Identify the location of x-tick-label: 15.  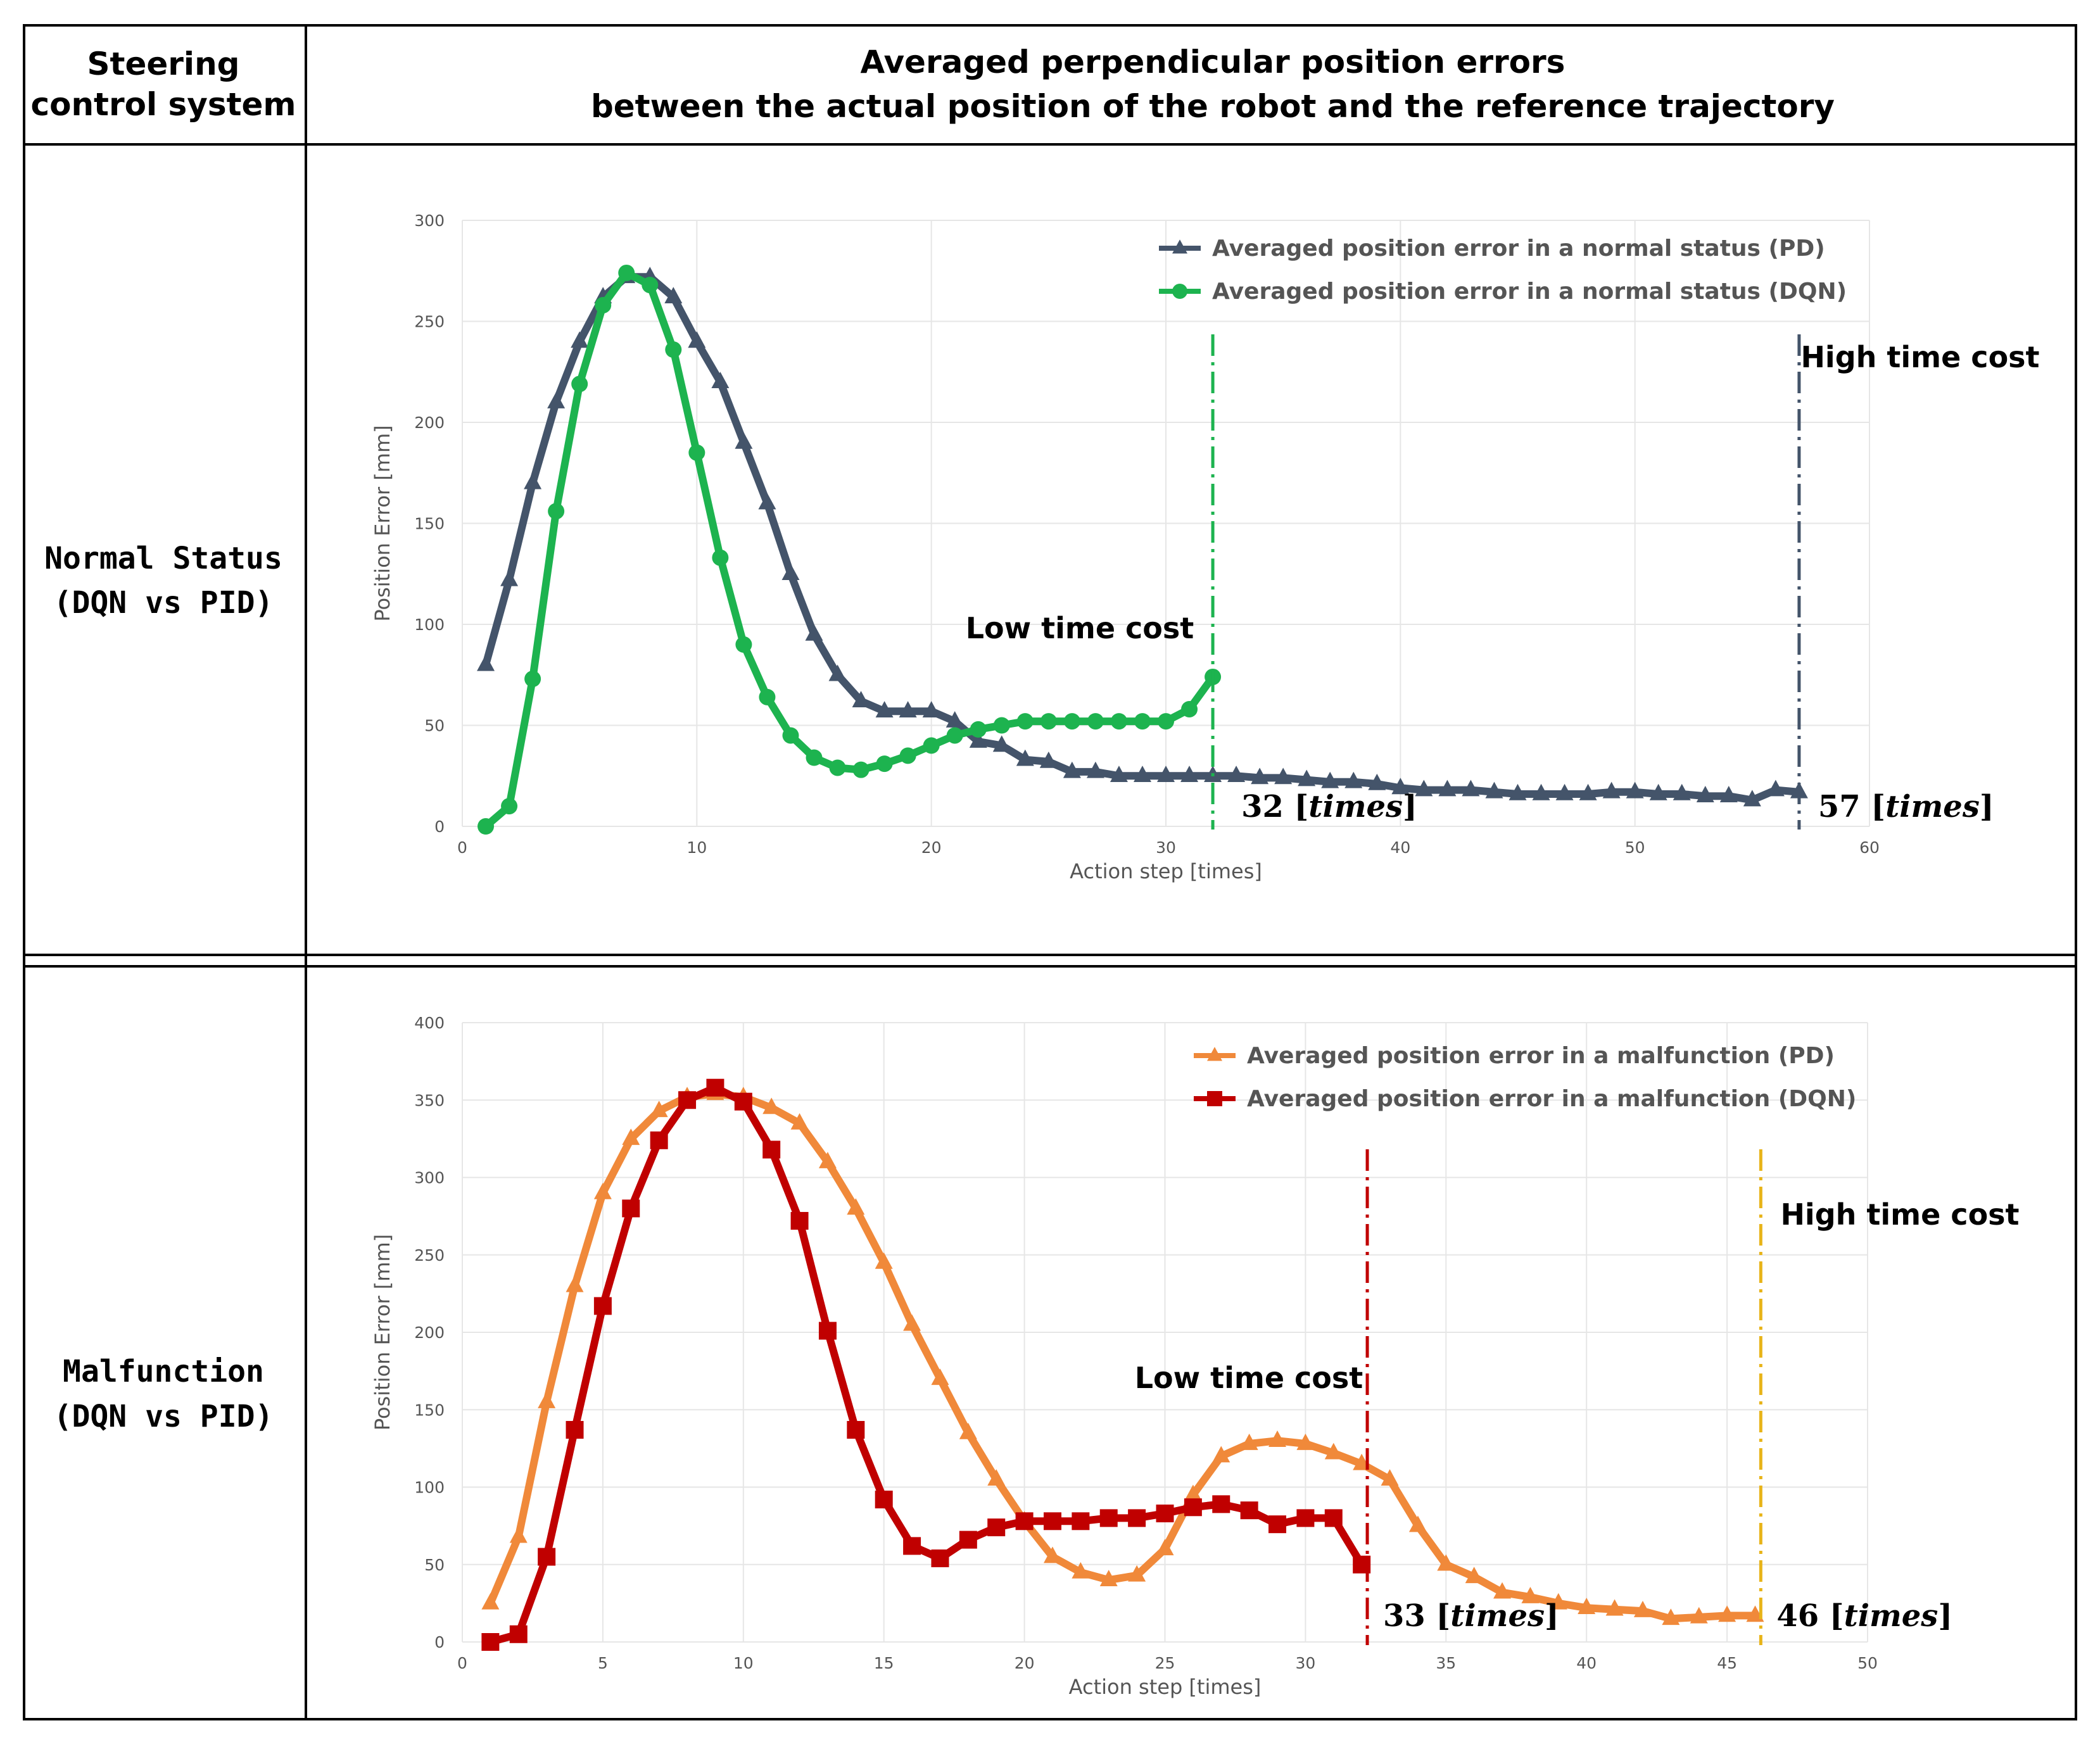
(884, 1663).